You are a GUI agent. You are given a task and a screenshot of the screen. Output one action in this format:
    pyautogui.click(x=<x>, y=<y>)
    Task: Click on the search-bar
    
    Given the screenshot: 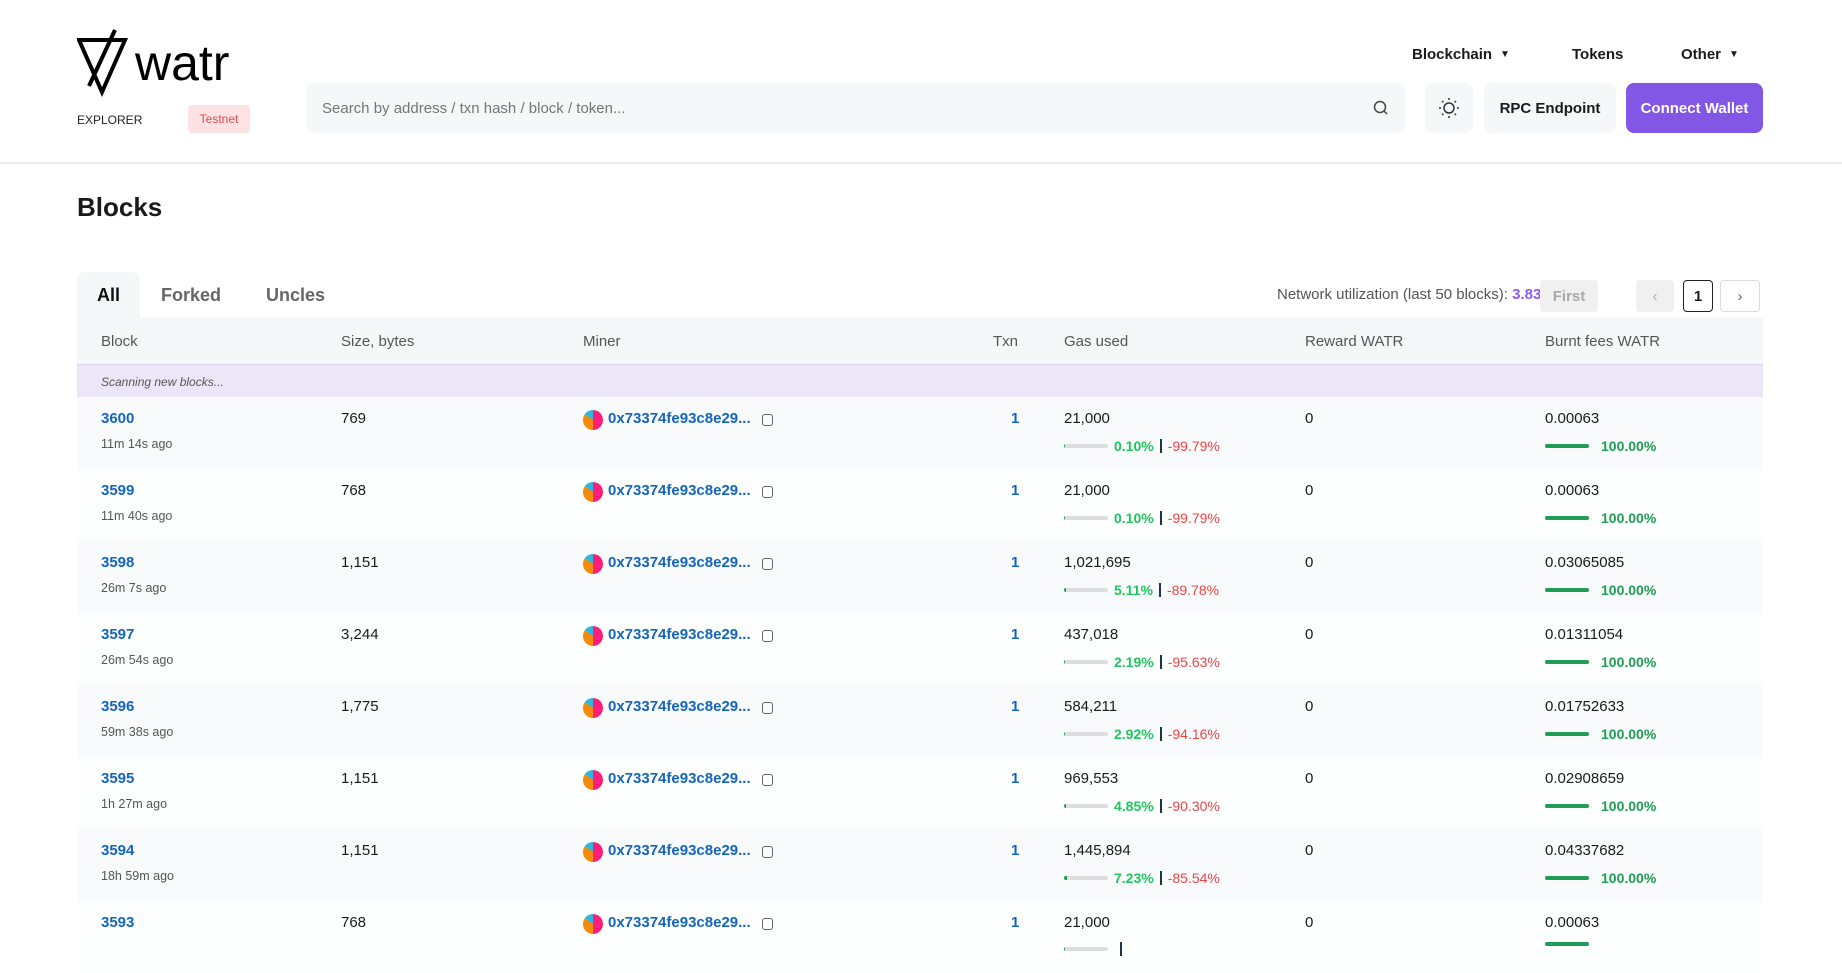 What is the action you would take?
    pyautogui.click(x=855, y=108)
    